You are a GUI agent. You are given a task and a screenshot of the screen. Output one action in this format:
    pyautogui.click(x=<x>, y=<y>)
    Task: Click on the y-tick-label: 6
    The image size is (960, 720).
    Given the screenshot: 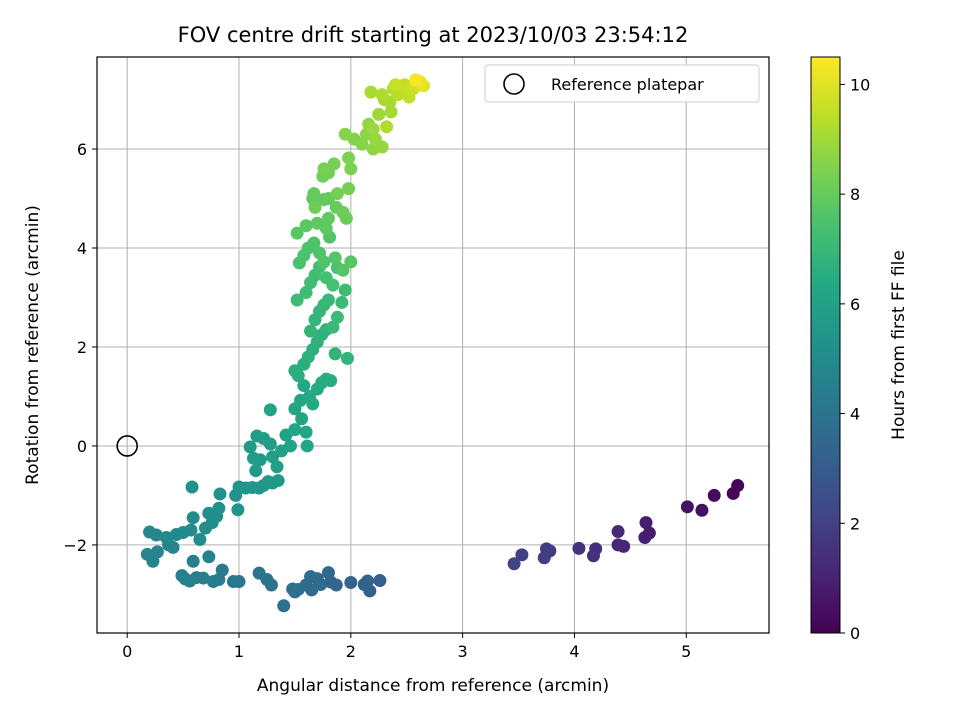 What is the action you would take?
    pyautogui.click(x=82, y=149)
    